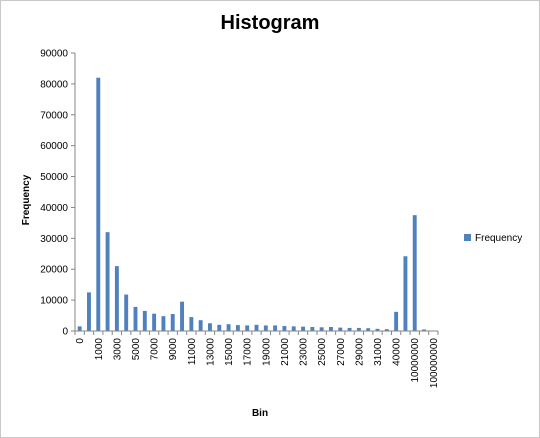 Image resolution: width=540 pixels, height=438 pixels. I want to click on y-tick-label: 90000, so click(54, 54).